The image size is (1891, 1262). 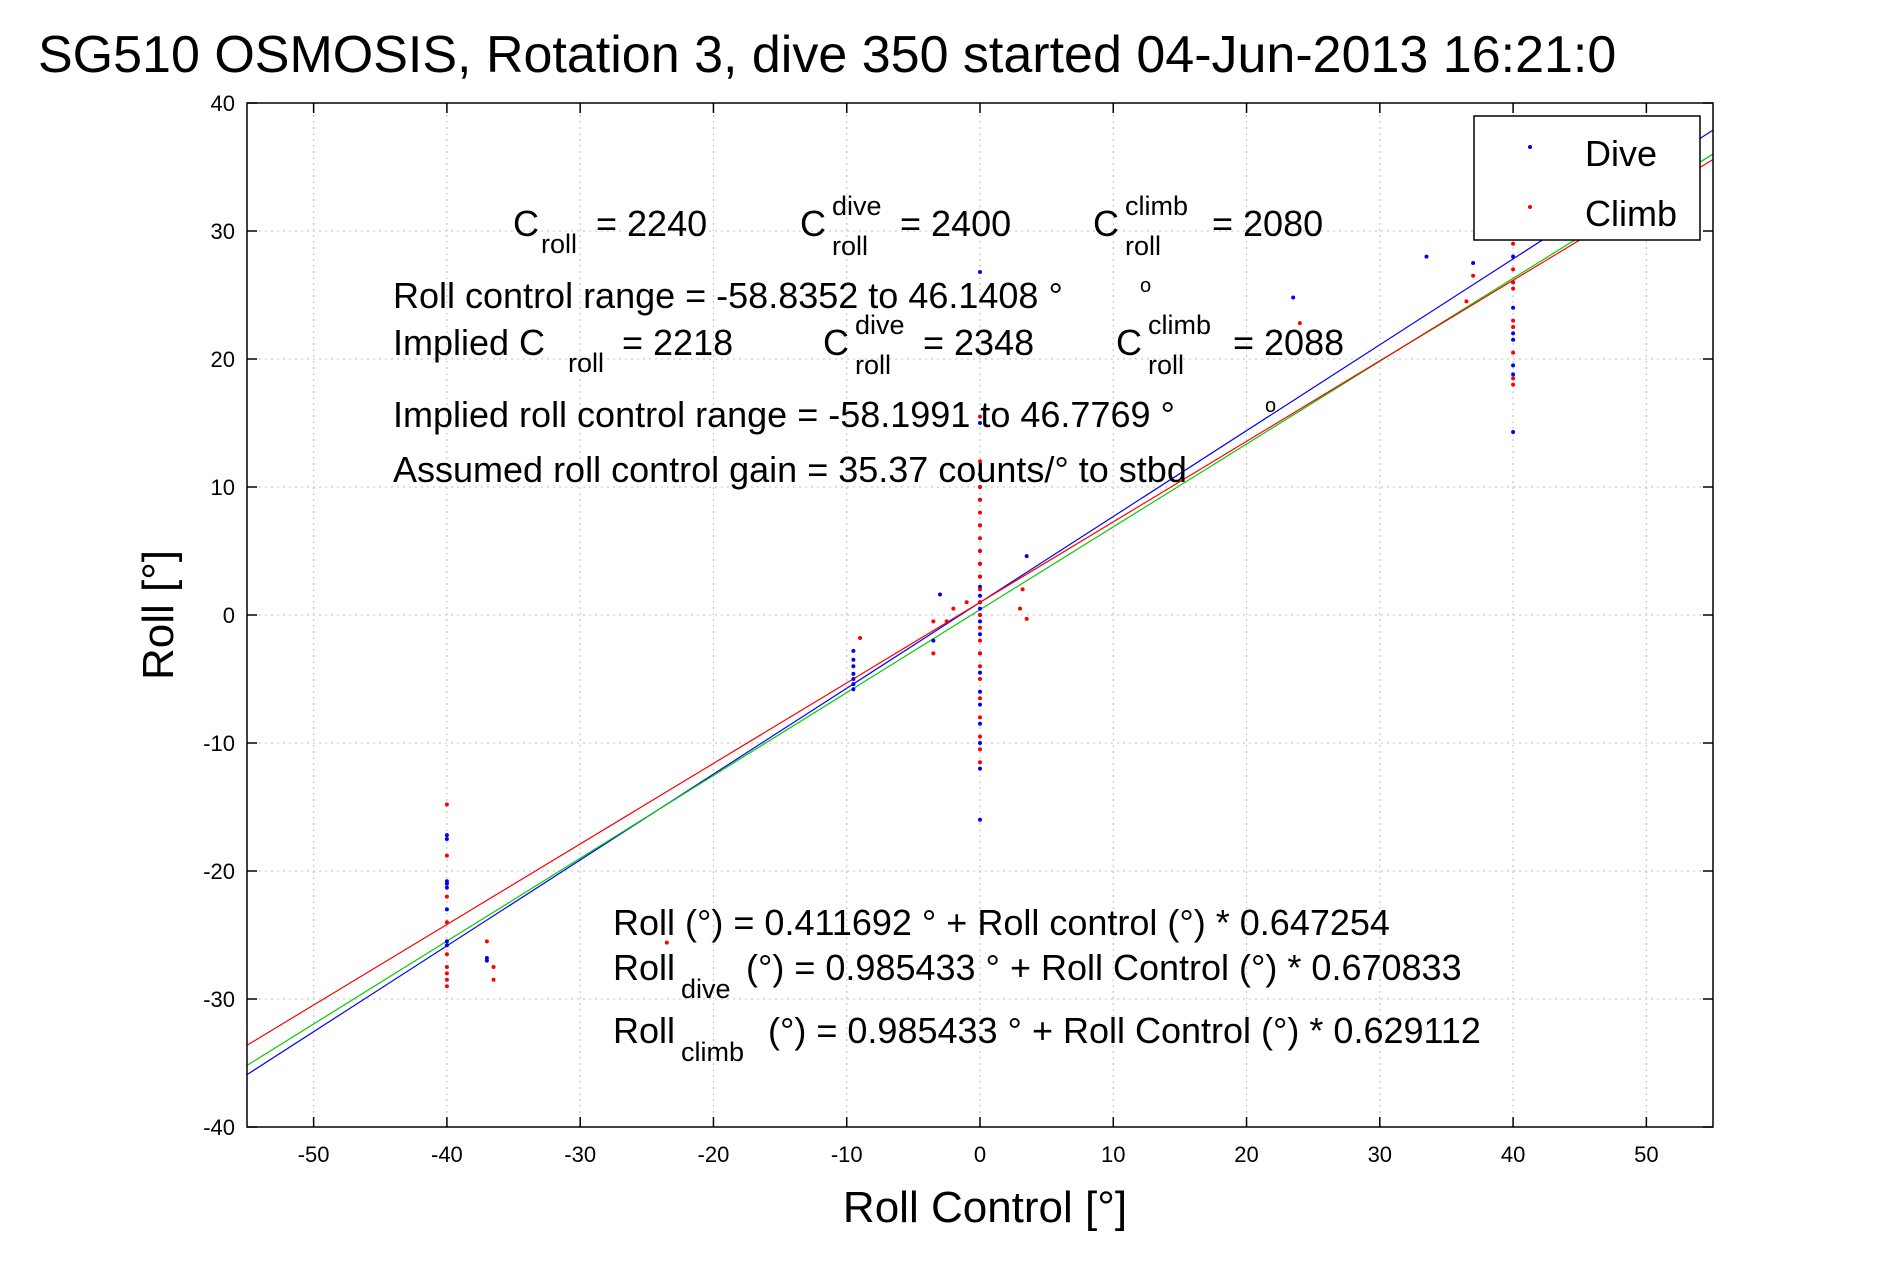 I want to click on c-roll-base: C, so click(x=526, y=223).